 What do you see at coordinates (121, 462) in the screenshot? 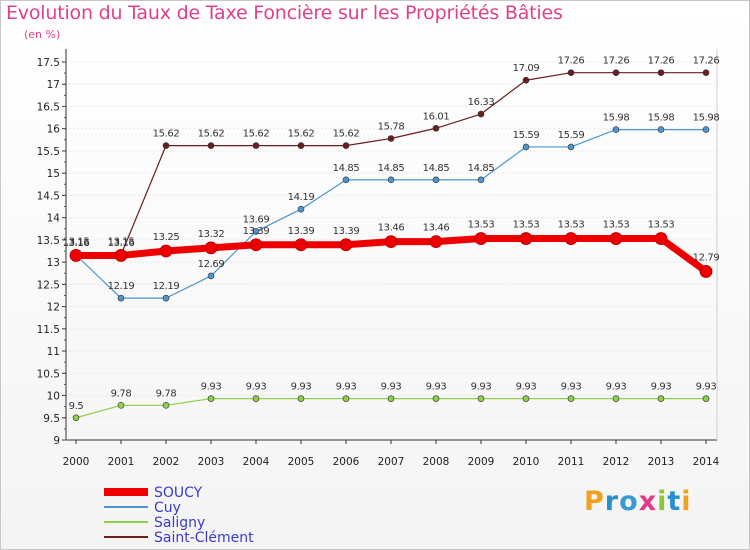
I see `x-tick-label: 2001` at bounding box center [121, 462].